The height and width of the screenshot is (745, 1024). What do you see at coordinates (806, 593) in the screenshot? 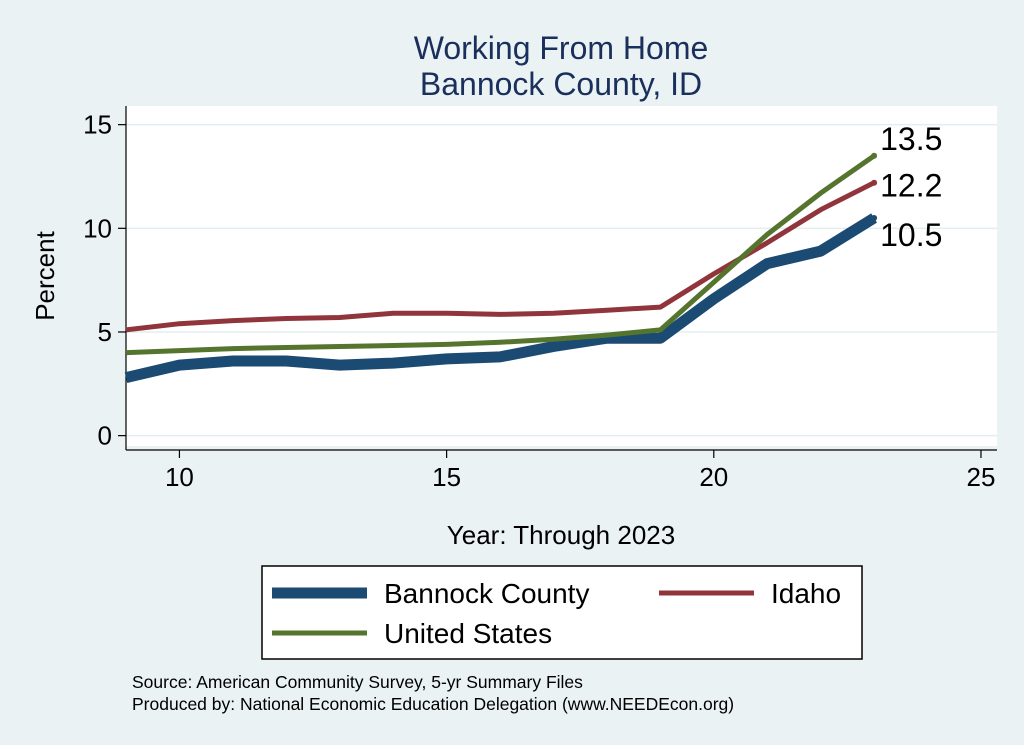
I see `legend-label-idaho: Idaho` at bounding box center [806, 593].